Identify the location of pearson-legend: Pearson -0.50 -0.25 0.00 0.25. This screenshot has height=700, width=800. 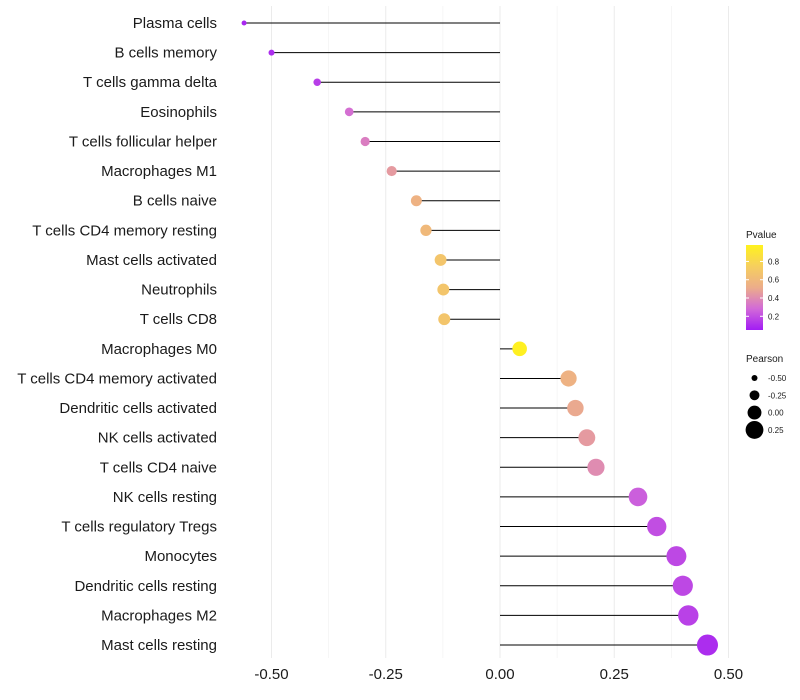
(766, 396).